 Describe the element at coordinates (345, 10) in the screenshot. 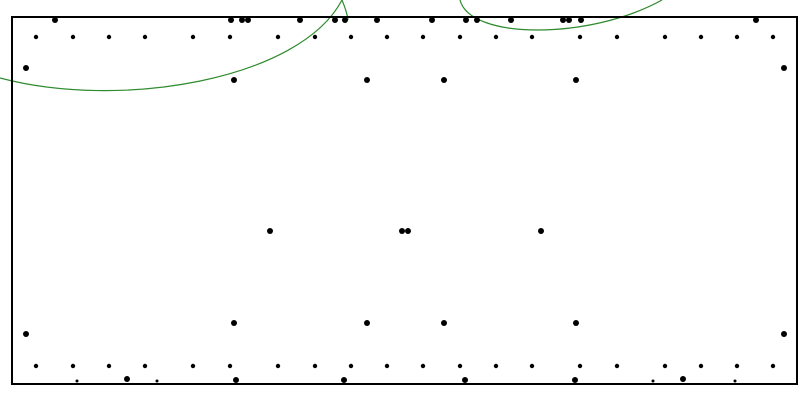

I see `left-arc-tail` at that location.